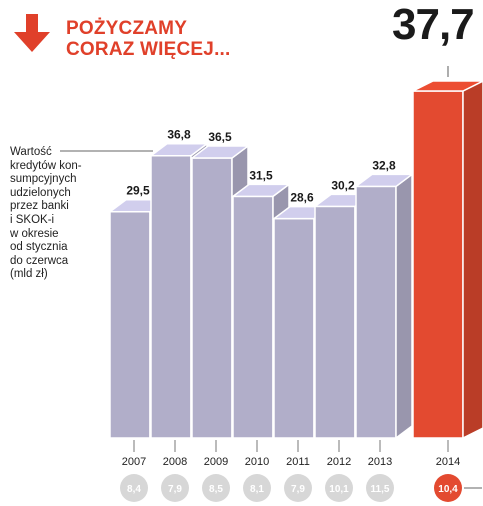  I want to click on secondary-circle-2013, so click(380, 488).